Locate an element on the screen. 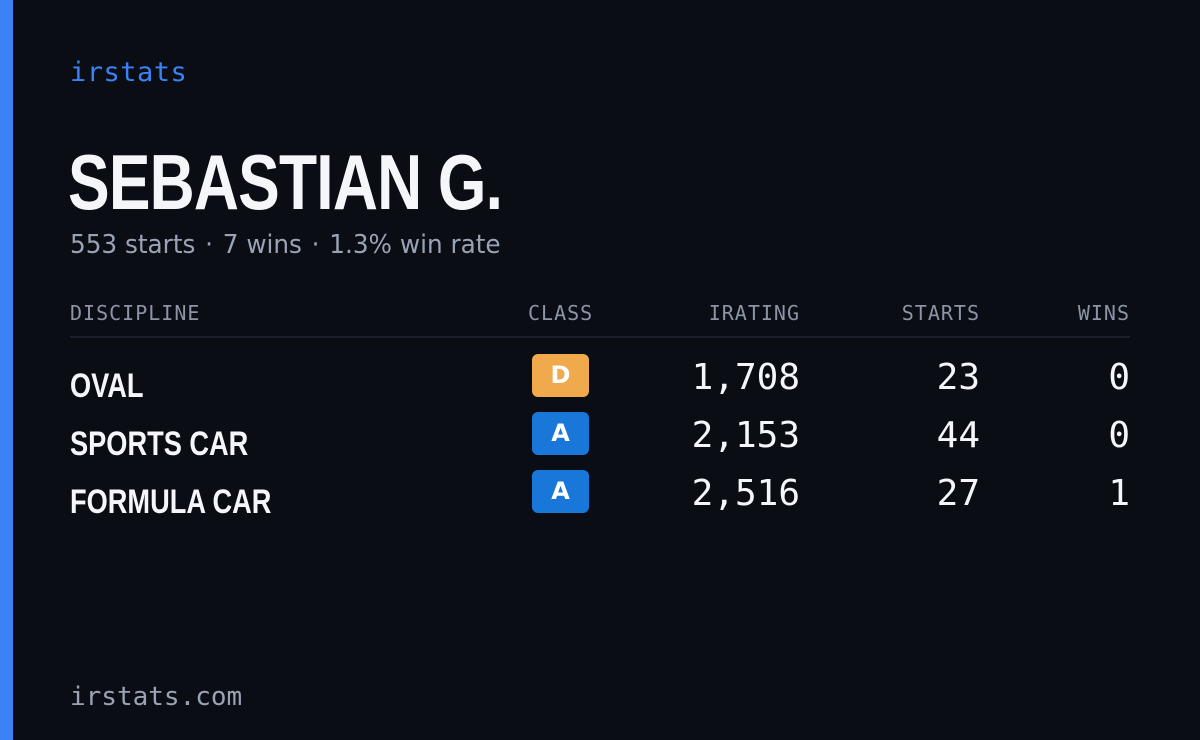  driver-summary: 553 starts · 7 wins · 1.3% win rate is located at coordinates (285, 245).